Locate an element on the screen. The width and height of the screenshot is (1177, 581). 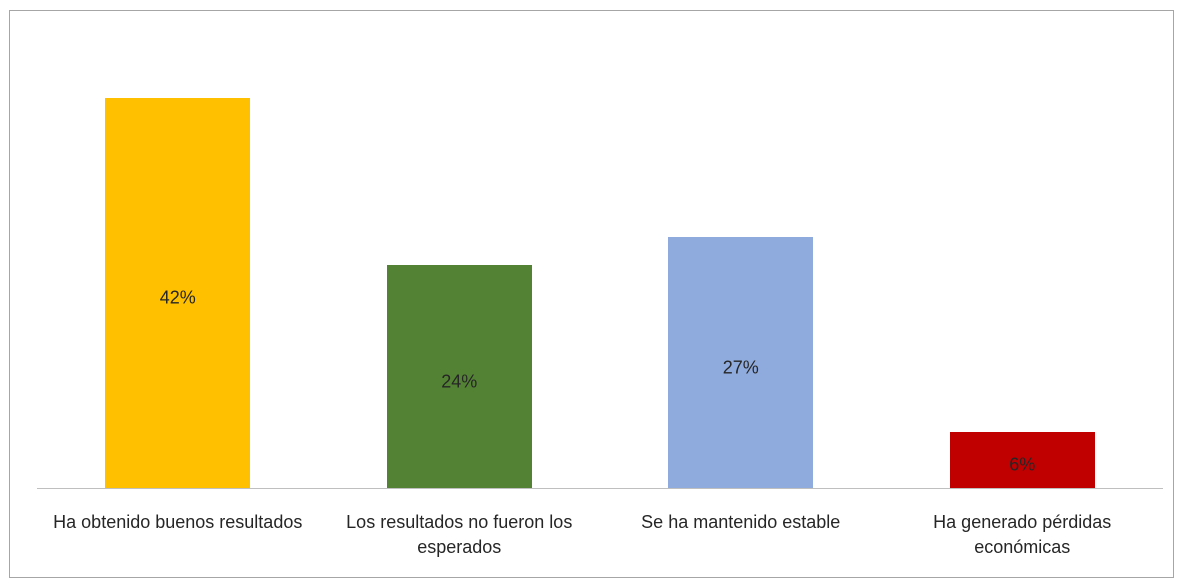
x-tick-label: Se ha mantenido estable is located at coordinates (741, 522).